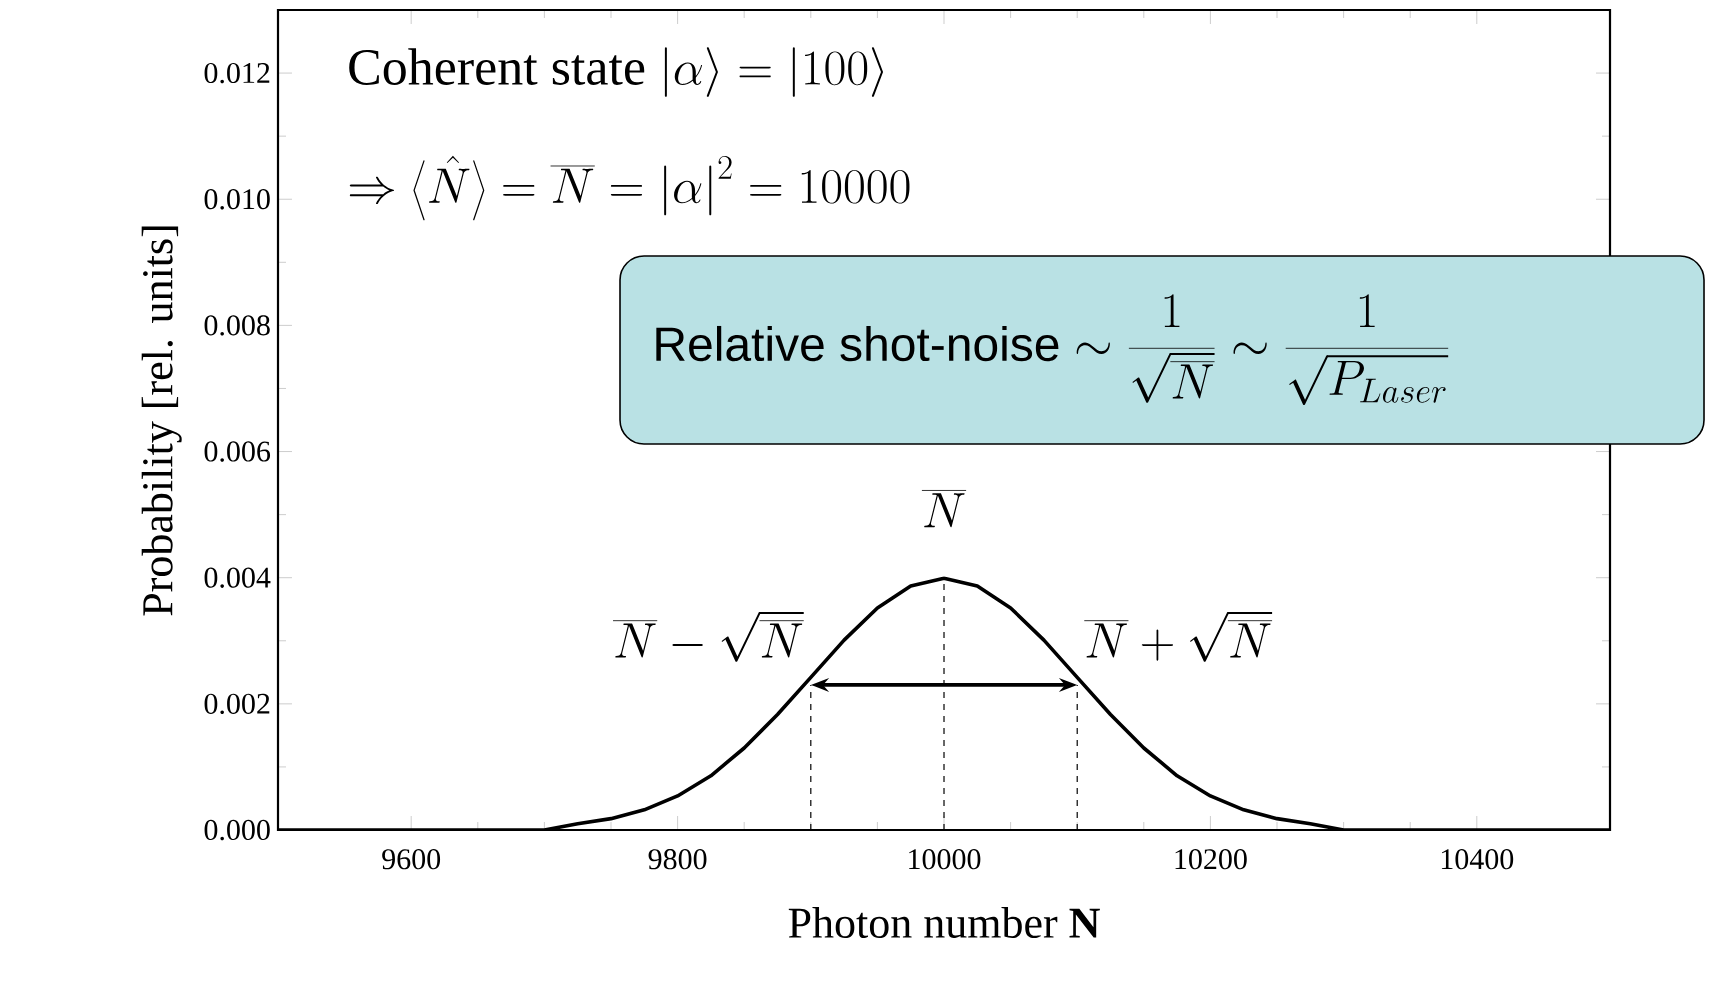 The width and height of the screenshot is (1720, 998). What do you see at coordinates (237, 325) in the screenshot?
I see `y-tick-label: 0.008` at bounding box center [237, 325].